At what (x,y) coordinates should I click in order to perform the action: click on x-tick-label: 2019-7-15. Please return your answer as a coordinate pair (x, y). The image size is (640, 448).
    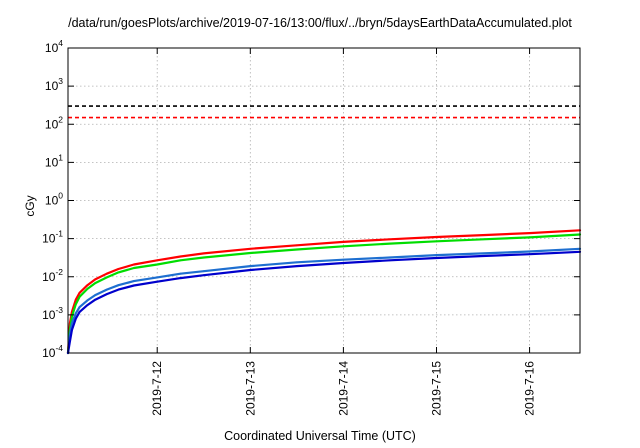
    Looking at the image, I should click on (436, 388).